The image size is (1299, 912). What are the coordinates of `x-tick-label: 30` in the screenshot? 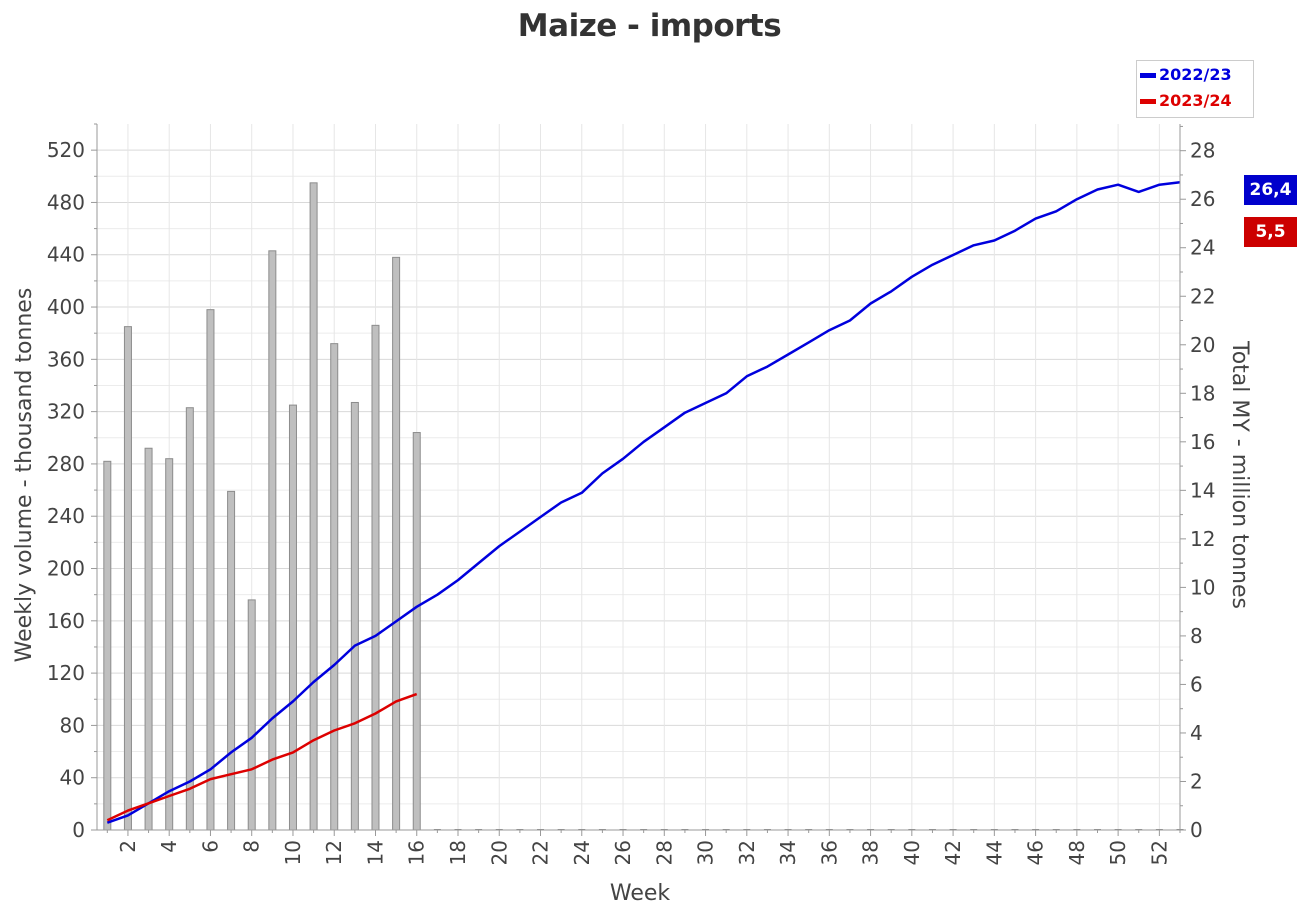 It's located at (706, 852).